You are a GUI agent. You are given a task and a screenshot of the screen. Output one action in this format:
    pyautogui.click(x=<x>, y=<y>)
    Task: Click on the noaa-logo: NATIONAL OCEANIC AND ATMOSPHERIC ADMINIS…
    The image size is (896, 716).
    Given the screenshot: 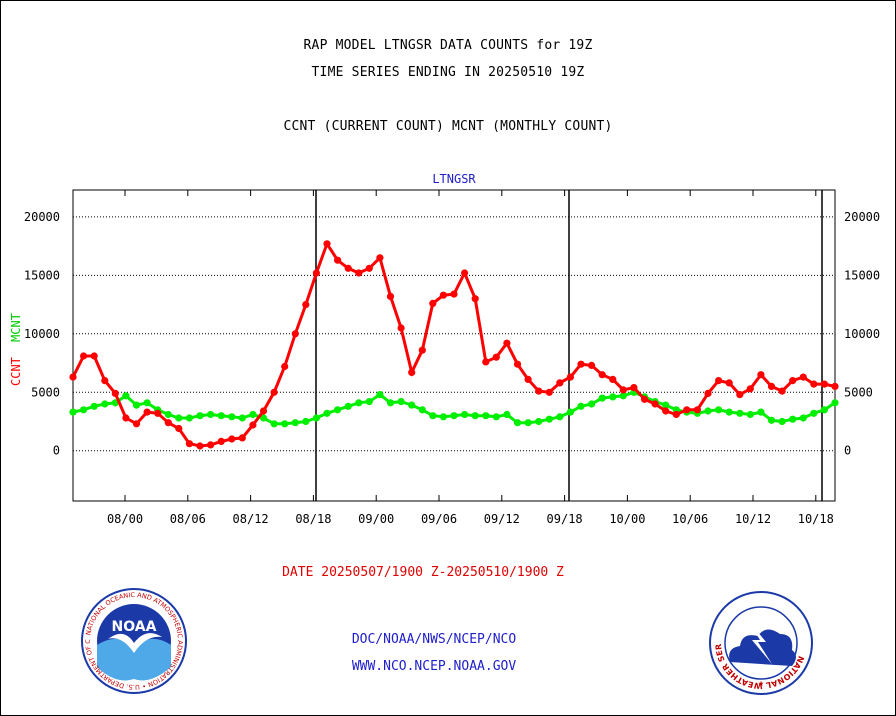 What is the action you would take?
    pyautogui.click(x=133, y=640)
    